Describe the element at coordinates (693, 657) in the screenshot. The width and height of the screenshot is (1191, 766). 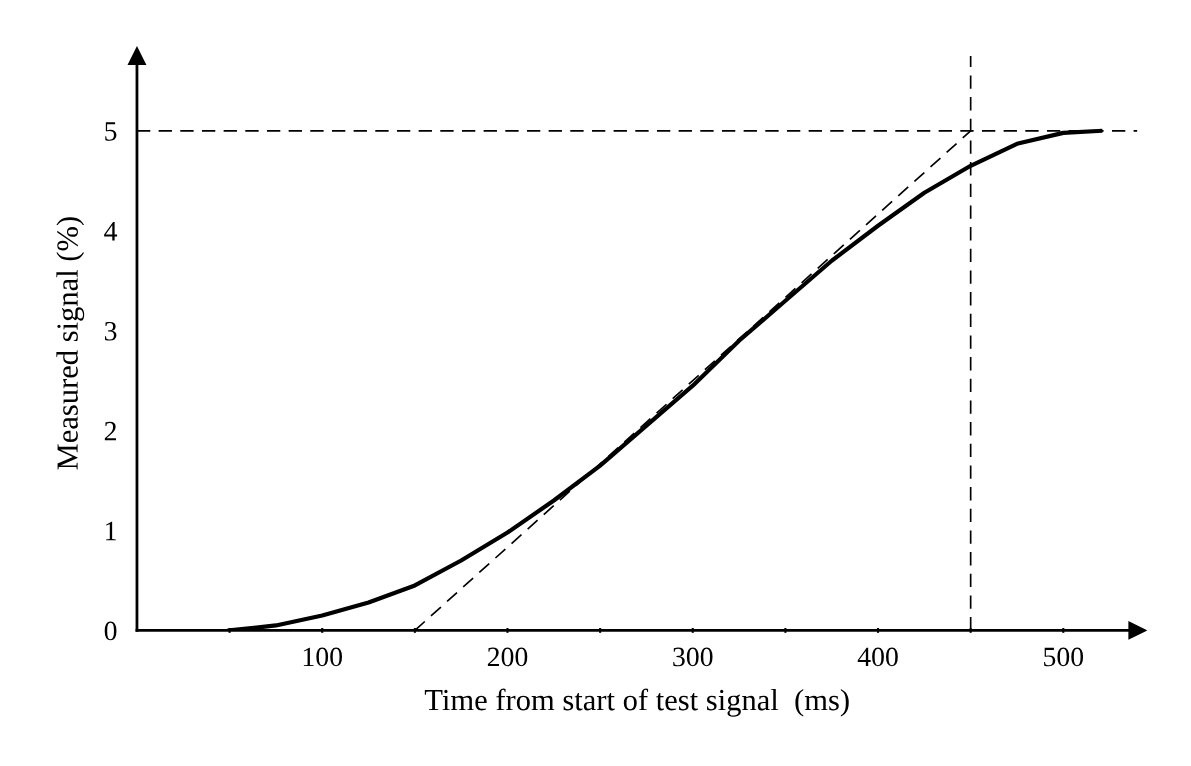
I see `x-tick-label: 300` at that location.